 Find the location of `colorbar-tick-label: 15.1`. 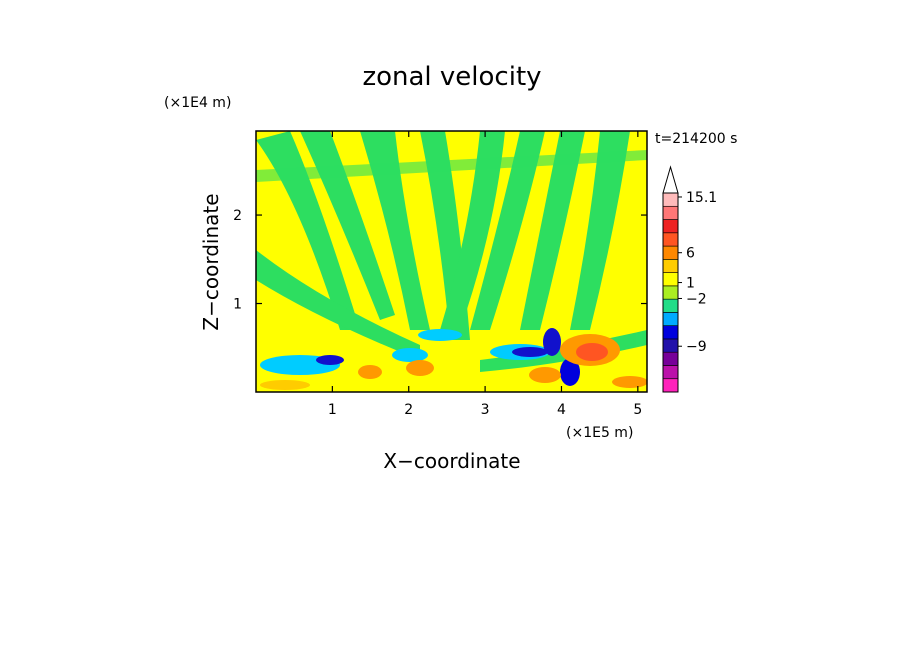

colorbar-tick-label: 15.1 is located at coordinates (701, 198).